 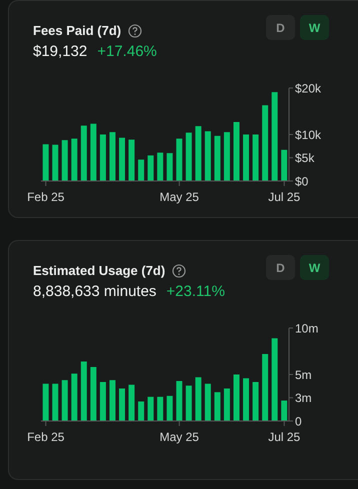 What do you see at coordinates (77, 30) in the screenshot?
I see `chart-title: Fees Paid (7d)` at bounding box center [77, 30].